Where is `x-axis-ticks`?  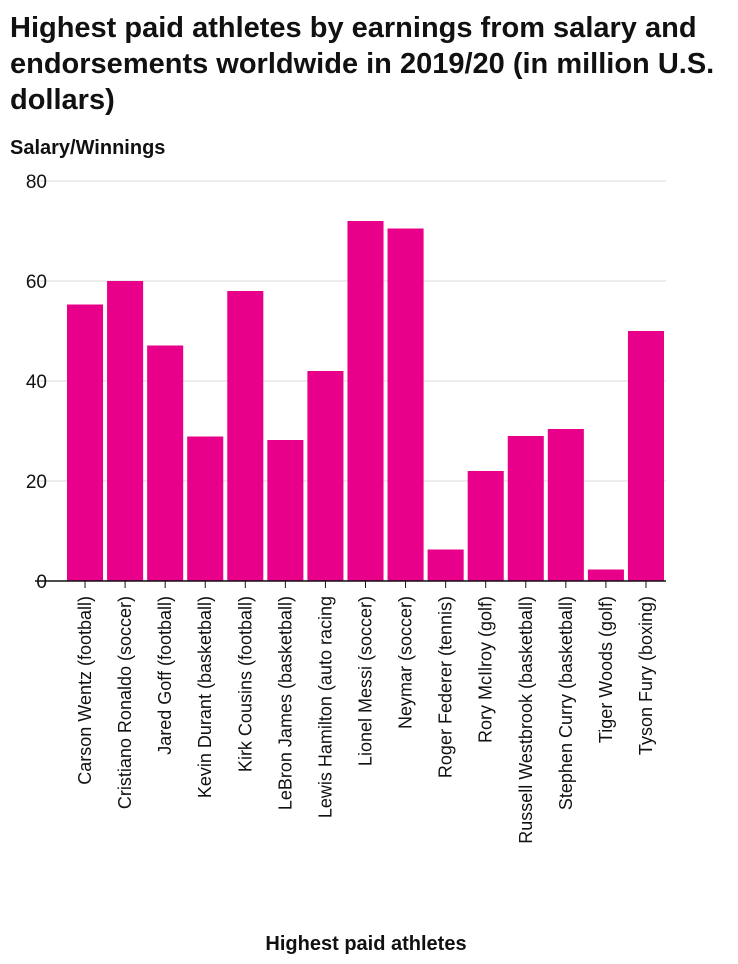
x-axis-ticks is located at coordinates (365, 584).